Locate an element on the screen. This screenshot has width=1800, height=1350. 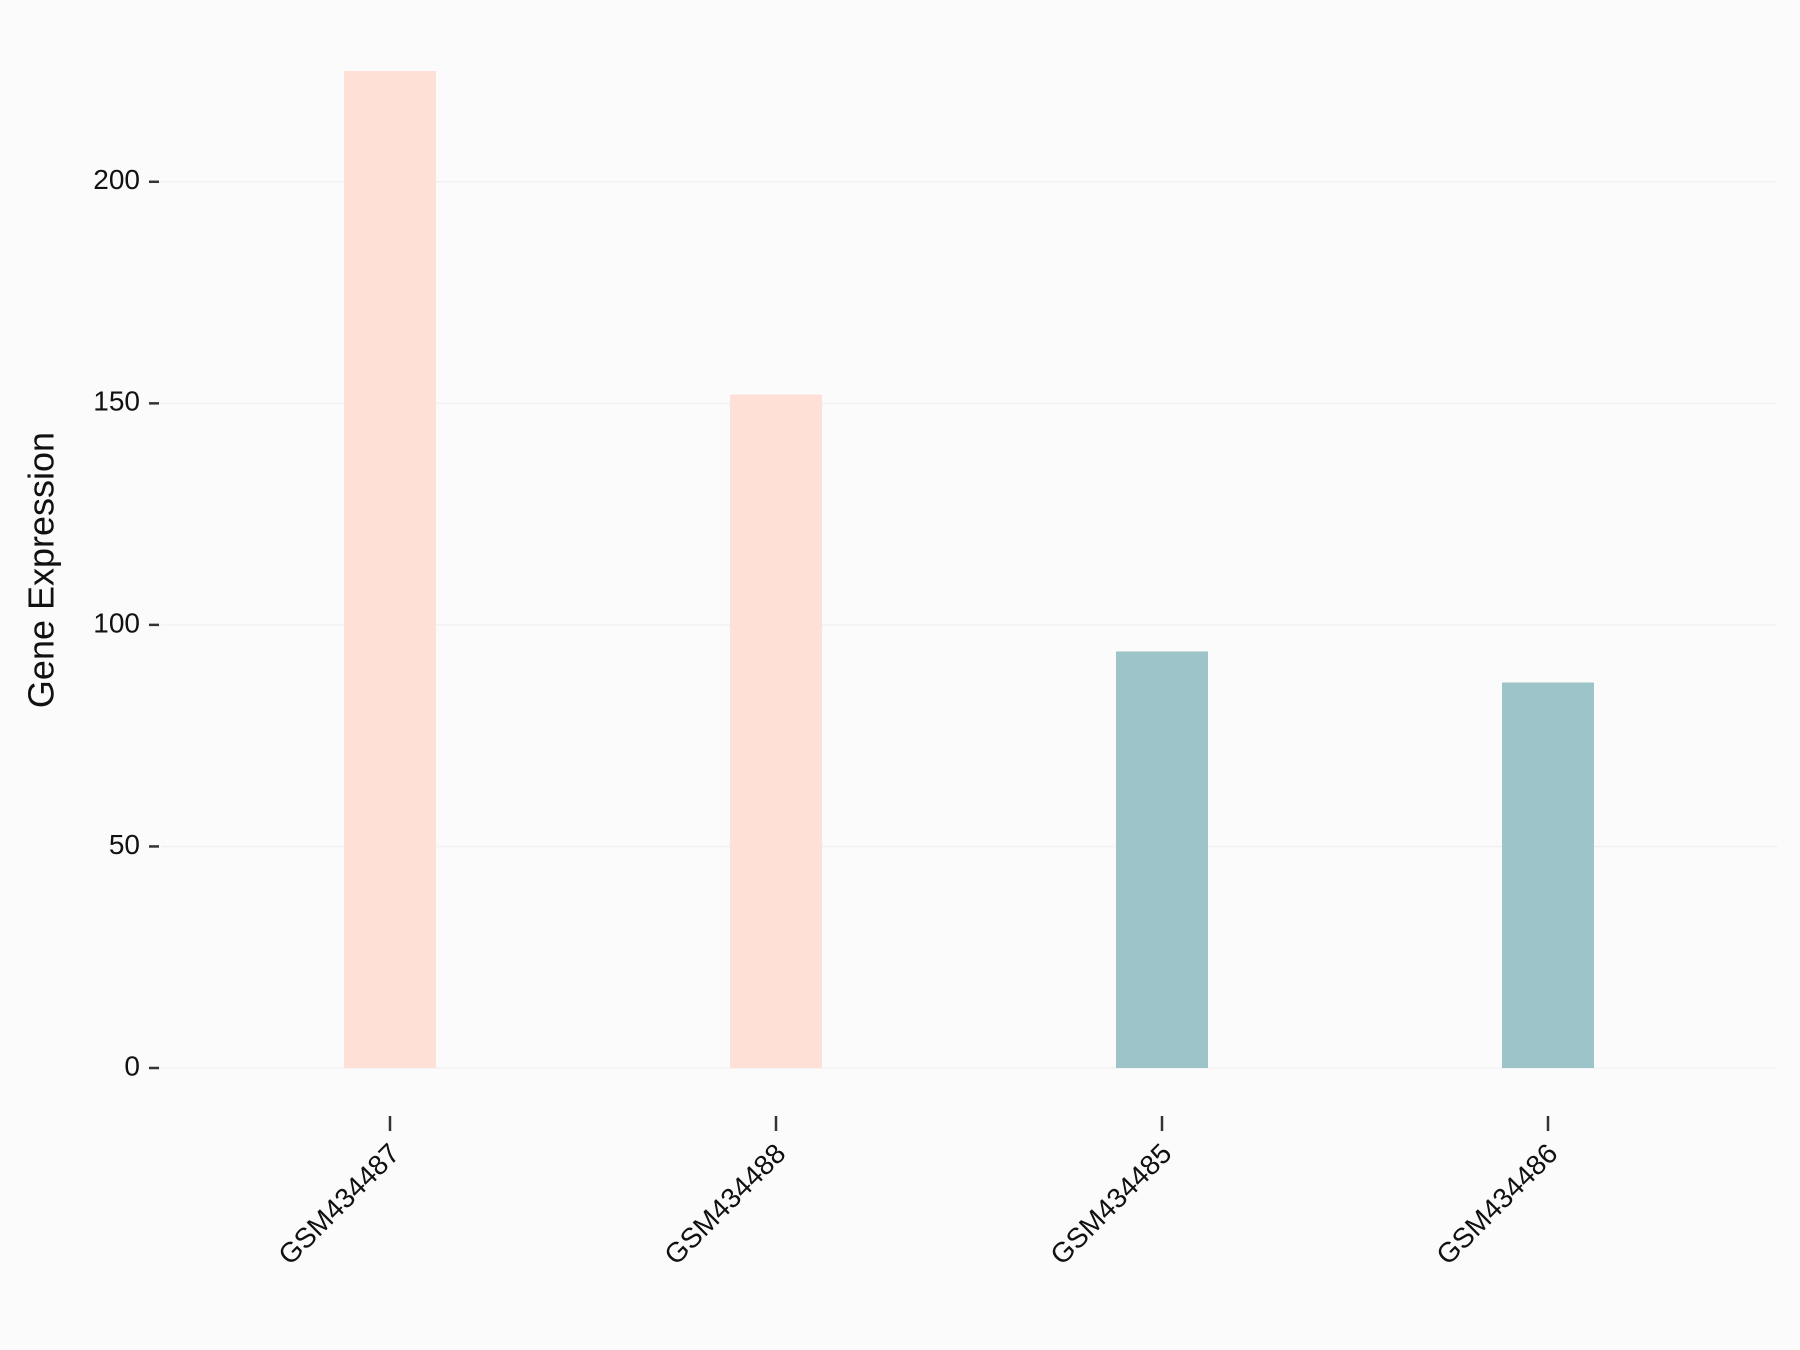
y-axis-title: Gene Expression is located at coordinates (41, 570).